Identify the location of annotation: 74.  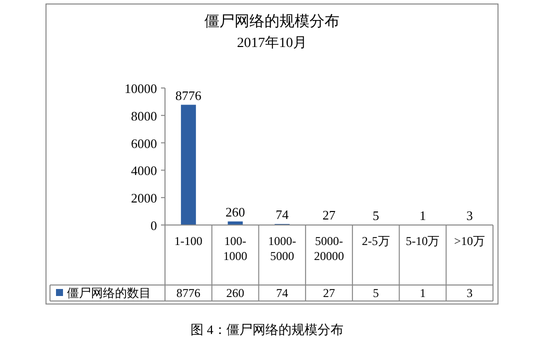
(283, 214).